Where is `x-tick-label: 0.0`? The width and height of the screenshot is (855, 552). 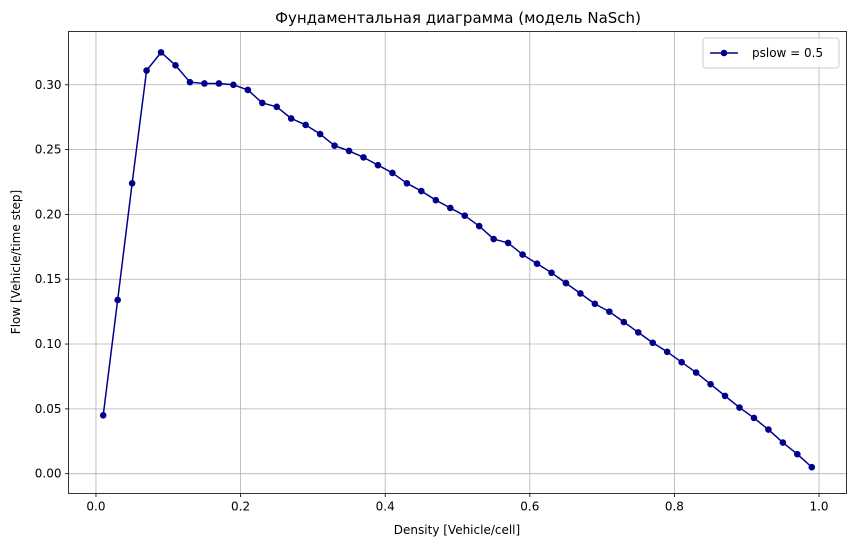
x-tick-label: 0.0 is located at coordinates (95, 507).